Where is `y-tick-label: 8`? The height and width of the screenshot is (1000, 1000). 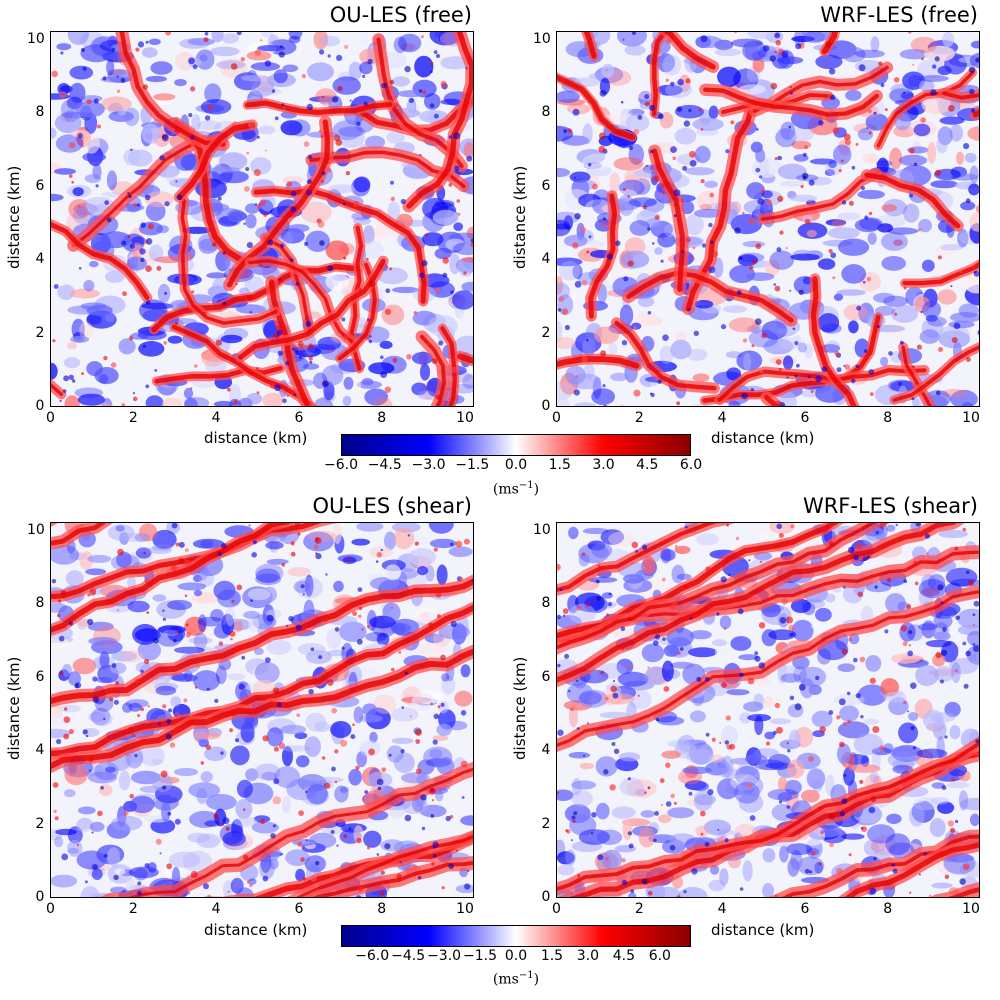 y-tick-label: 8 is located at coordinates (40, 603).